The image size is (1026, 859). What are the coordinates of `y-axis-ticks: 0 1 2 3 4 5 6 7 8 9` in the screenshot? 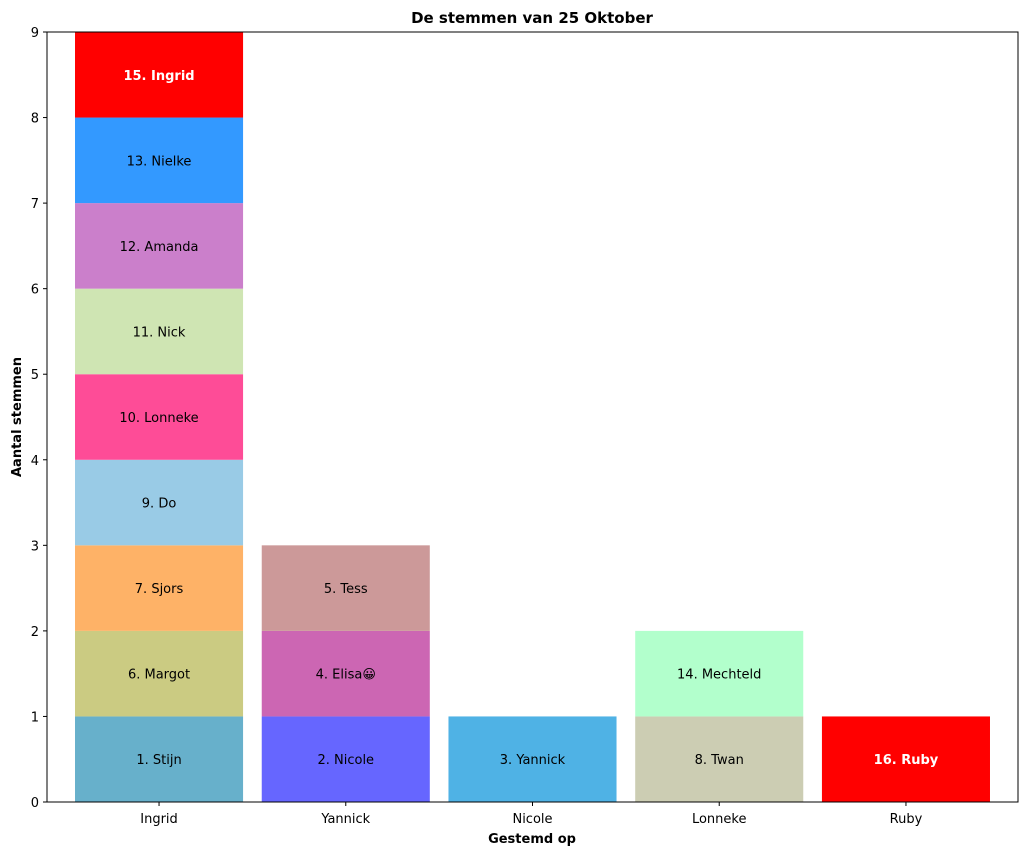 It's located at (39, 418).